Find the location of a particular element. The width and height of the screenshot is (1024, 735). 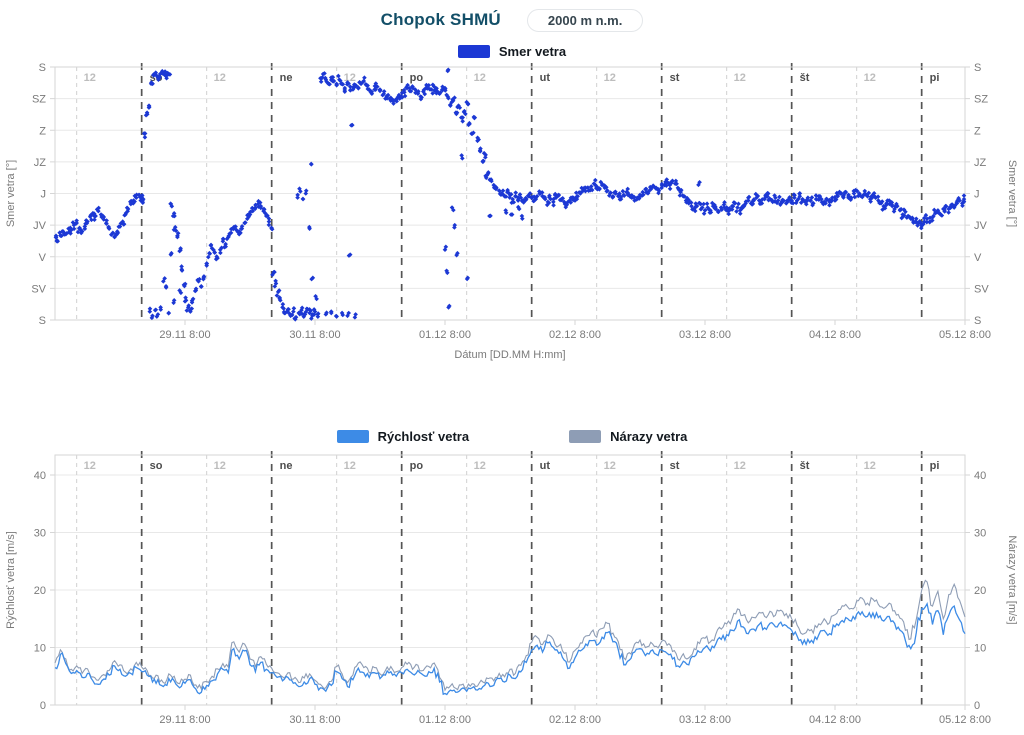

svg-text: so is located at coordinates (156, 466).